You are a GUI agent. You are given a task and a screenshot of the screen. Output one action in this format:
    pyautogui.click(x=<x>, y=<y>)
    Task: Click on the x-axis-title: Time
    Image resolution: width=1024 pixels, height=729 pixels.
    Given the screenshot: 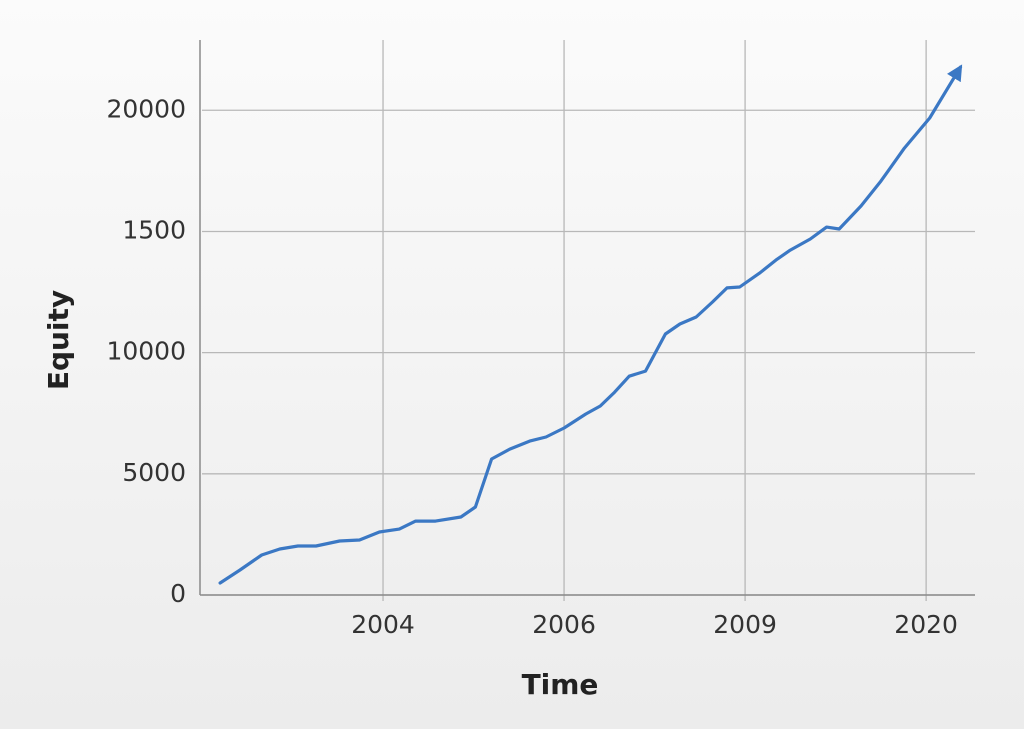 What is the action you would take?
    pyautogui.click(x=560, y=684)
    